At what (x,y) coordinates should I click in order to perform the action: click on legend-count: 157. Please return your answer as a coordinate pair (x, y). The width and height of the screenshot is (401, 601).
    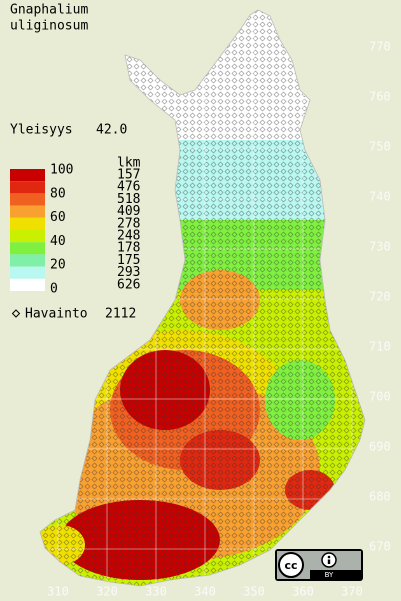
    Looking at the image, I should click on (128, 175).